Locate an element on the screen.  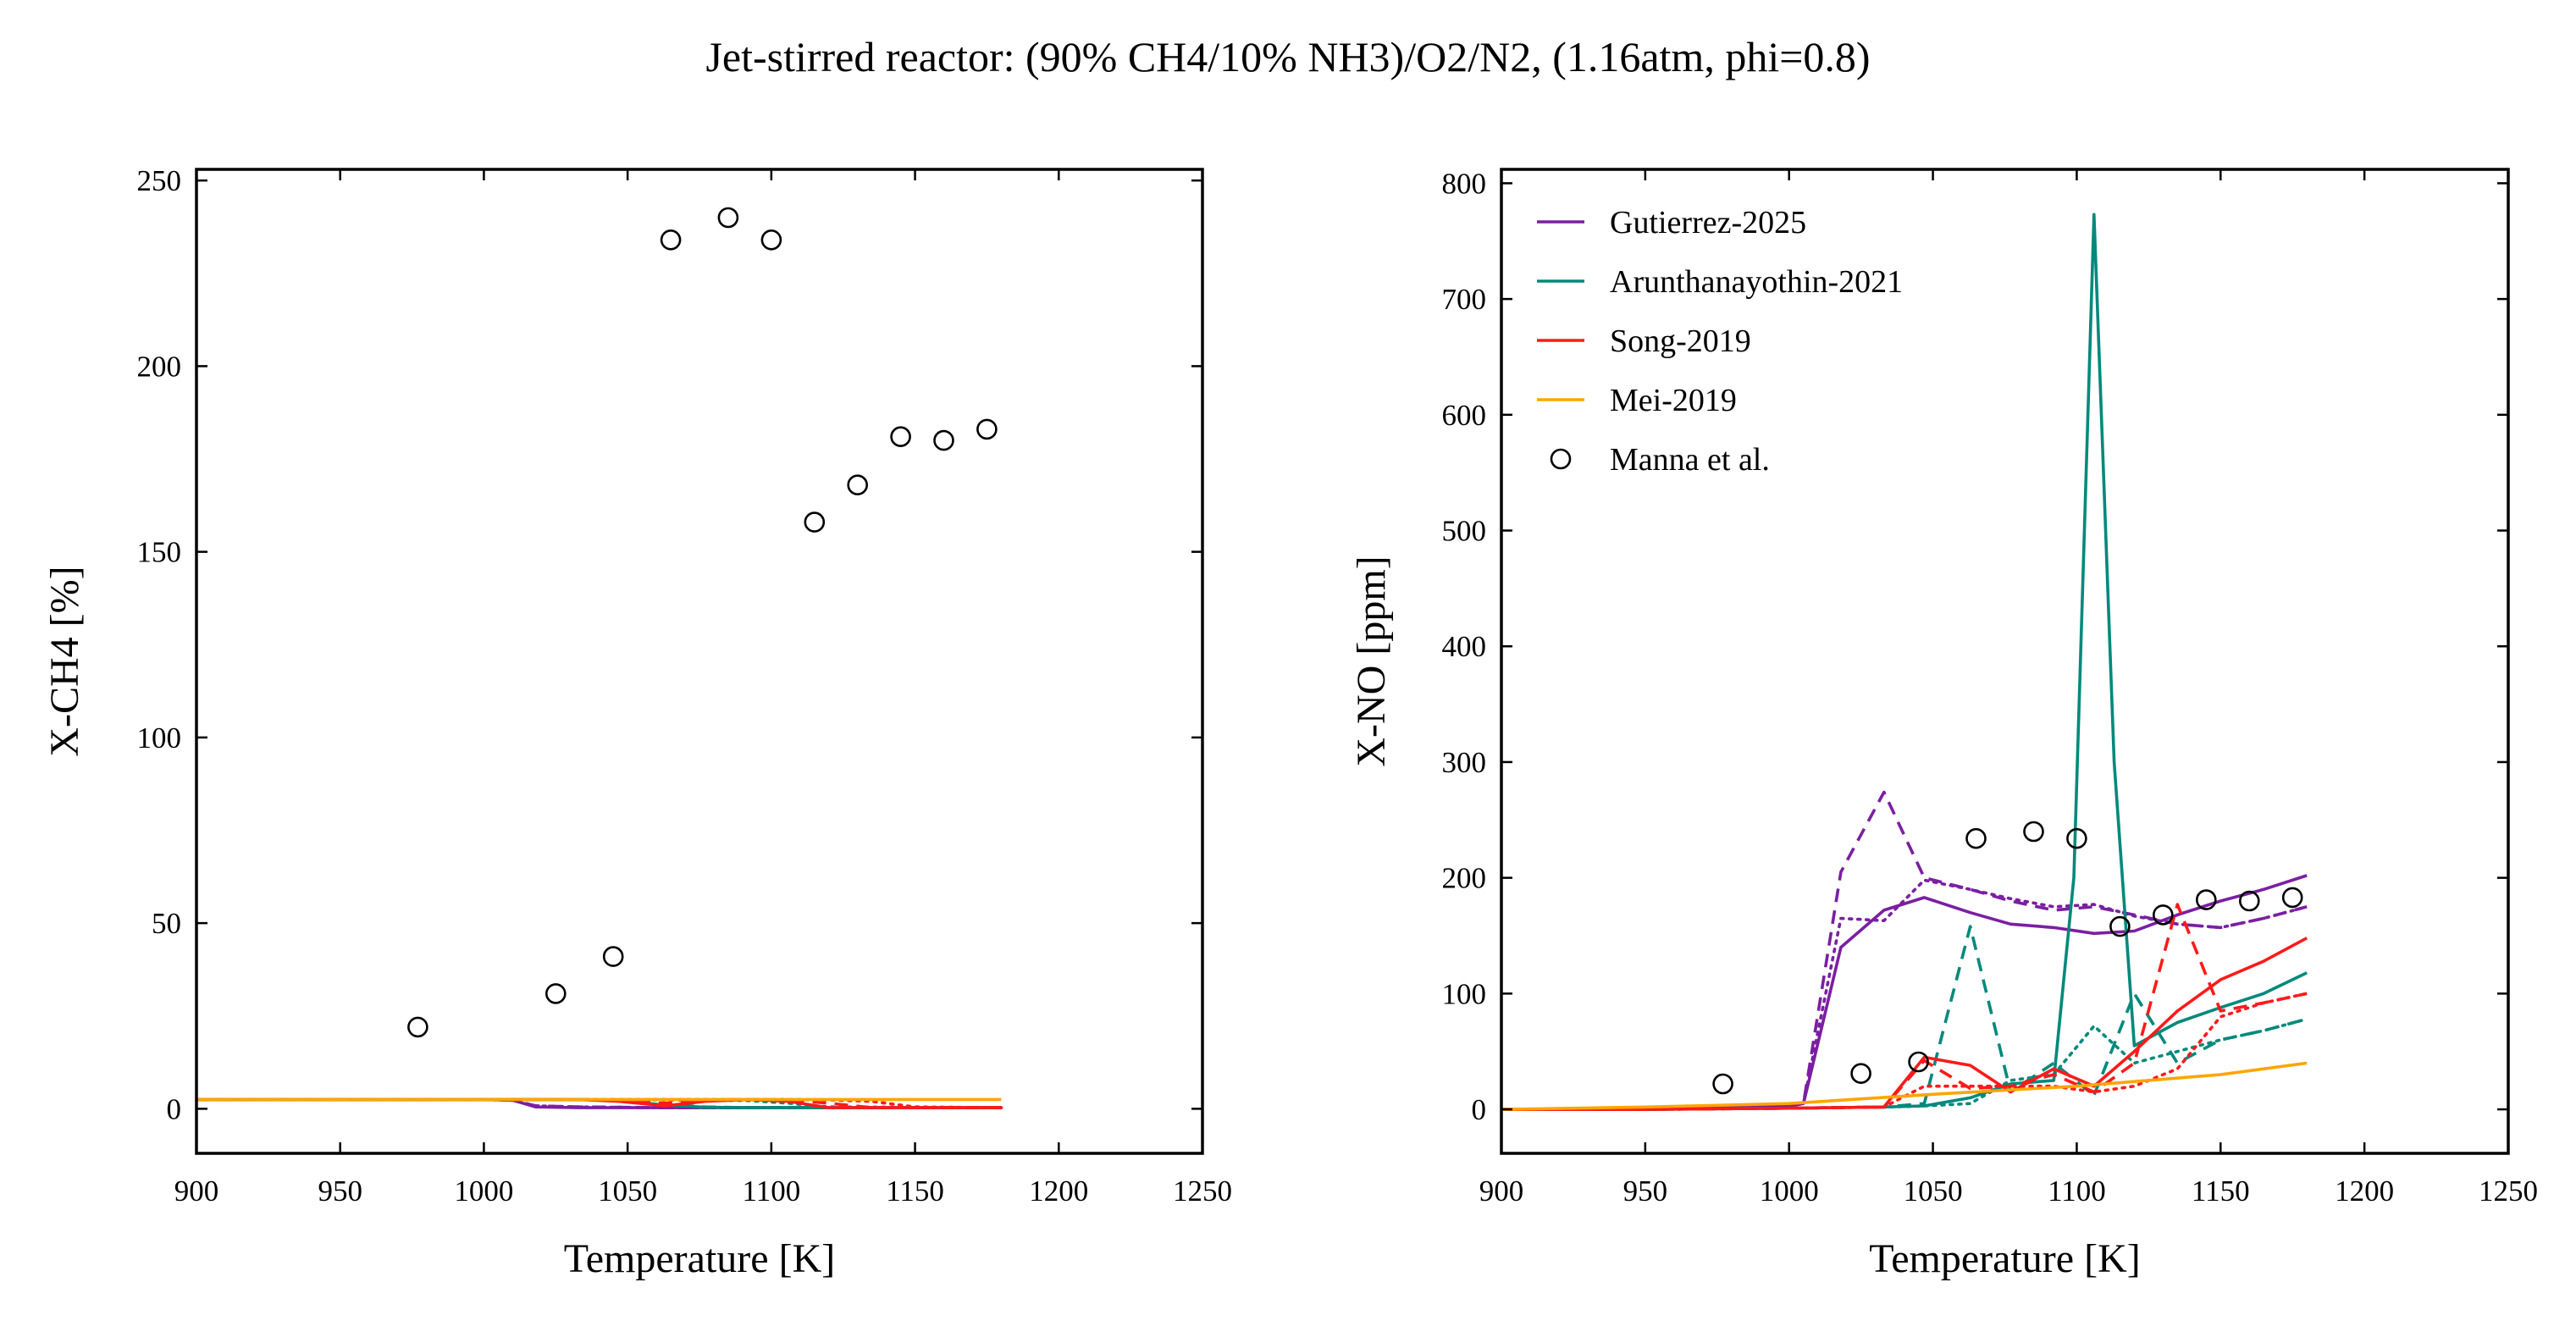
right-x-tick-label: 1050 is located at coordinates (1933, 1191).